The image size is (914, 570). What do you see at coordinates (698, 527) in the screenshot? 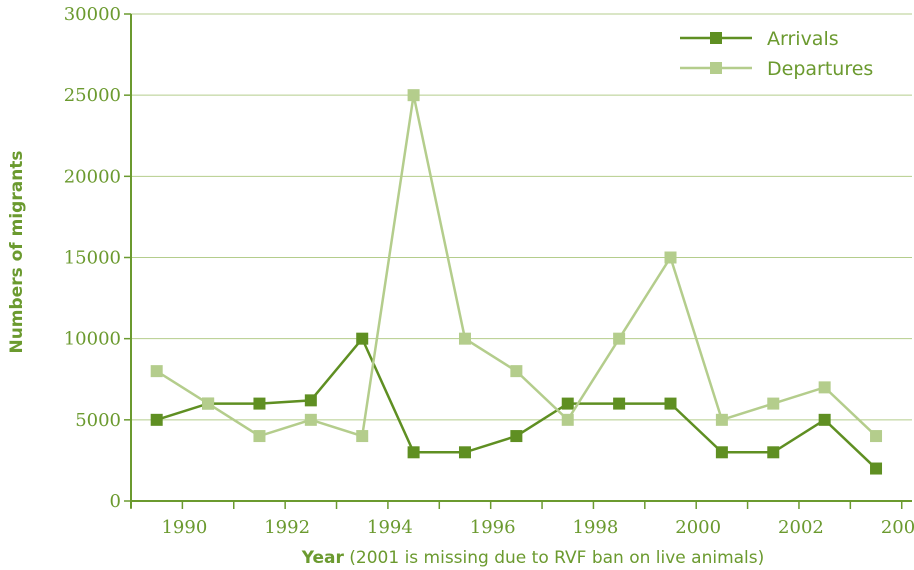
I see `x-tick-label: 2000` at bounding box center [698, 527].